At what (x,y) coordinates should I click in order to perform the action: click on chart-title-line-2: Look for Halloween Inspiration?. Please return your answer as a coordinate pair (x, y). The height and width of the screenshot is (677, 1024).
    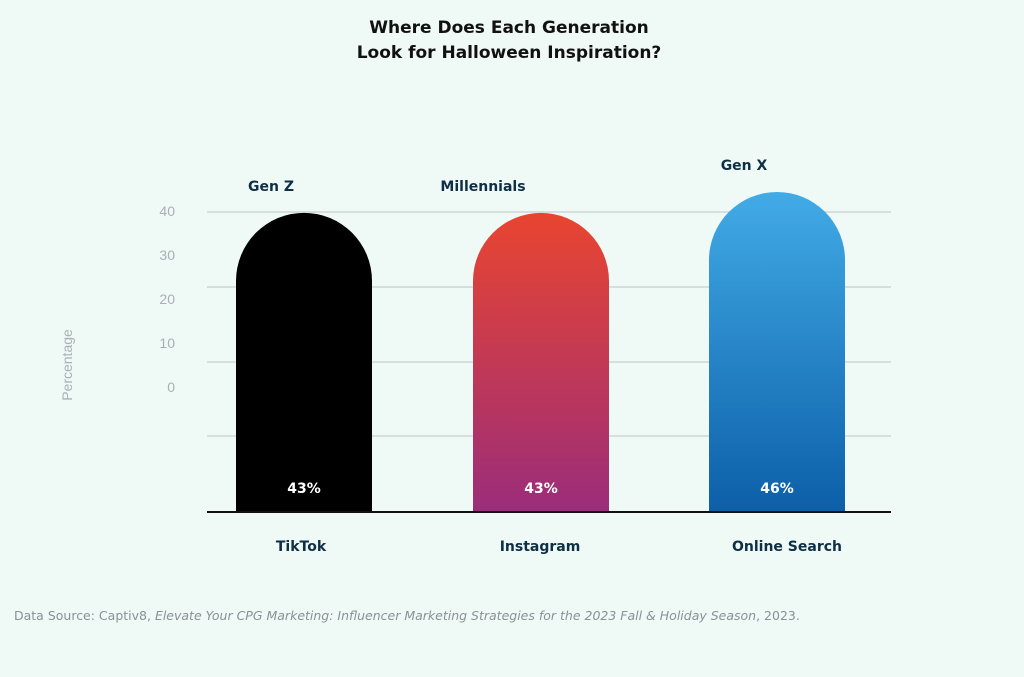
    Looking at the image, I should click on (509, 53).